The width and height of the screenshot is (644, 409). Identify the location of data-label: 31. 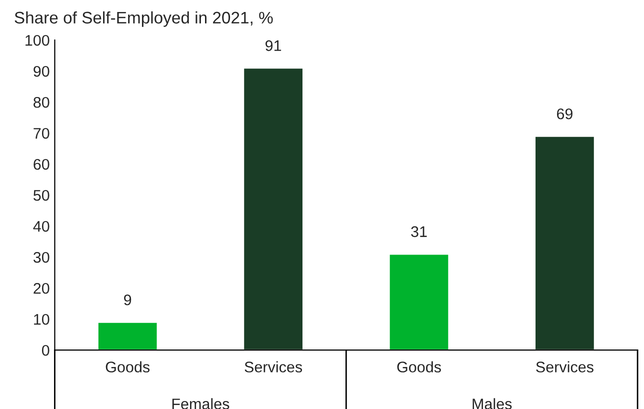
(419, 232).